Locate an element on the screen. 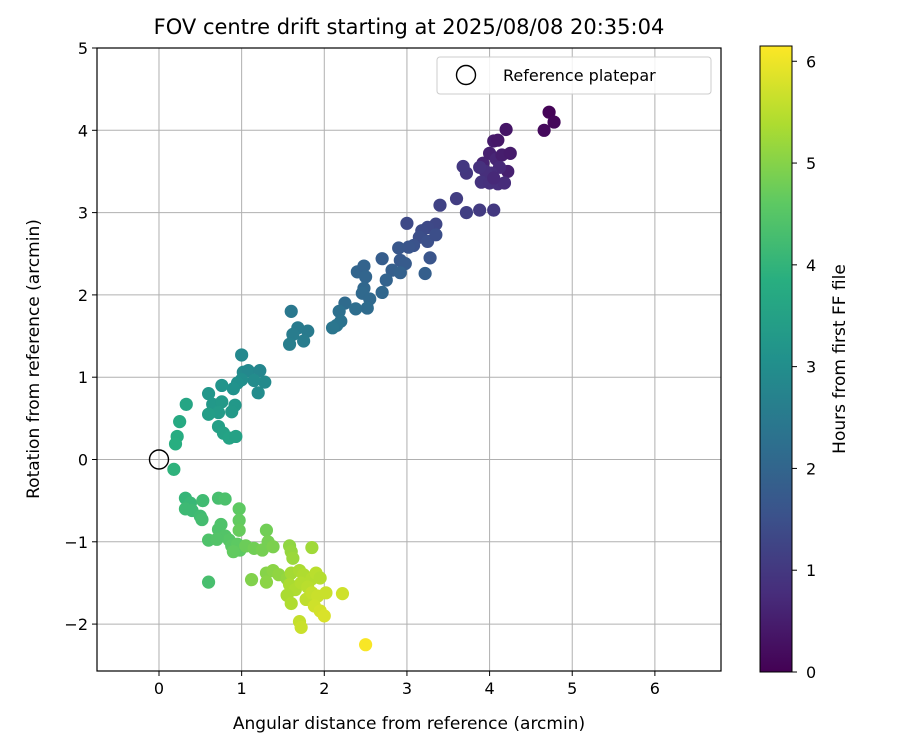 The image size is (900, 750). x-tick-label: 6 is located at coordinates (655, 688).